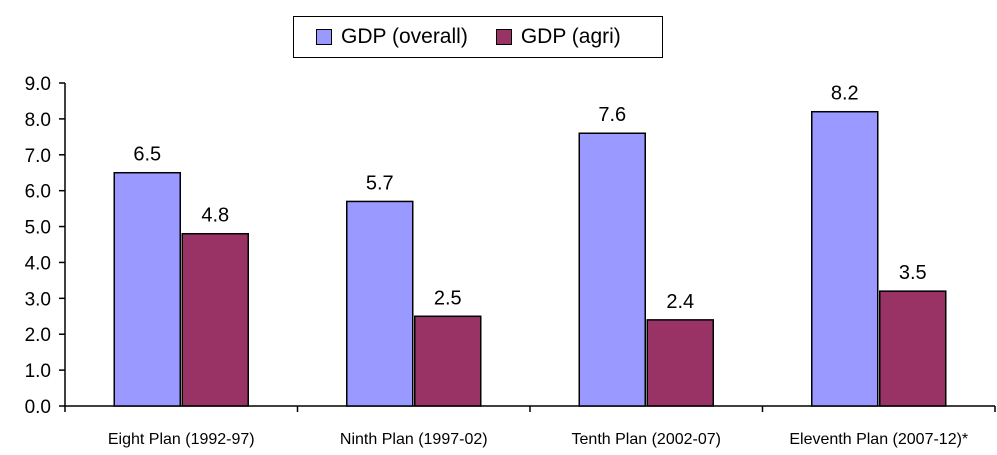 Image resolution: width=997 pixels, height=455 pixels. What do you see at coordinates (646, 439) in the screenshot?
I see `x-category-label: Tenth Plan (2002-07)` at bounding box center [646, 439].